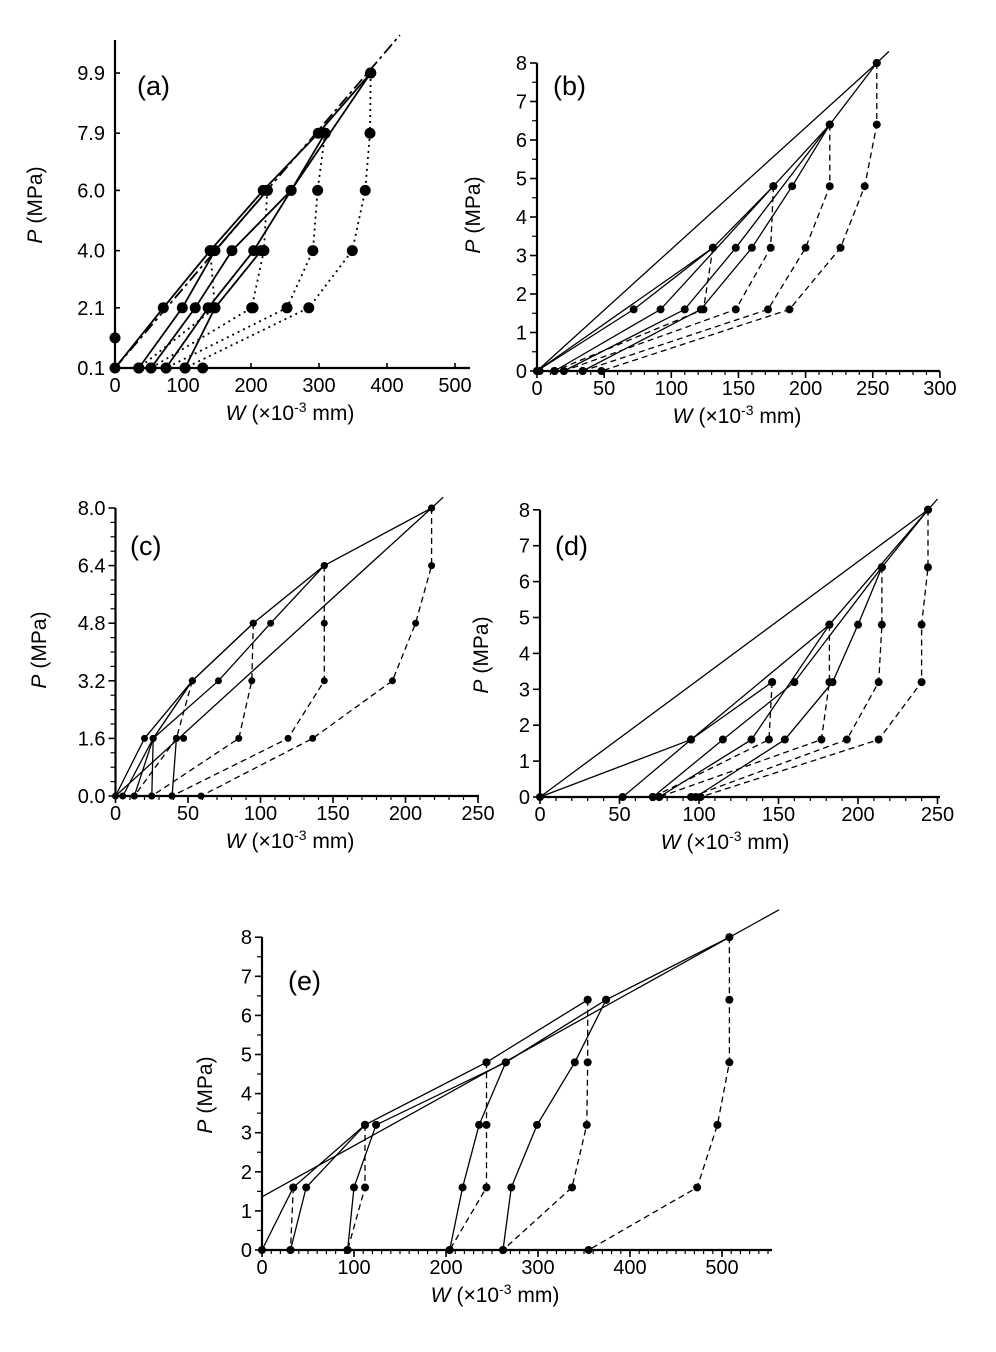  What do you see at coordinates (481, 687) in the screenshot?
I see `y-axis-variable: P` at bounding box center [481, 687].